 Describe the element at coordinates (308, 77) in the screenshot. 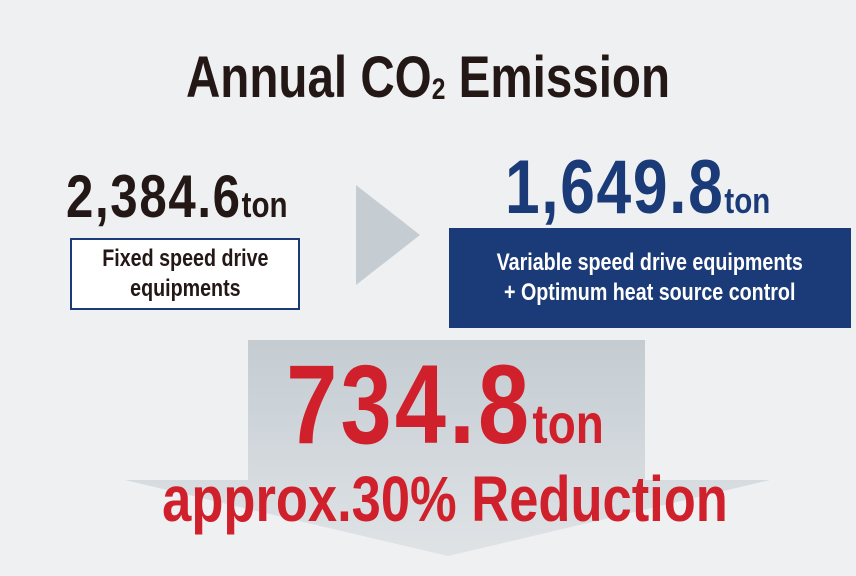

I see `title-text: Annual CO` at that location.